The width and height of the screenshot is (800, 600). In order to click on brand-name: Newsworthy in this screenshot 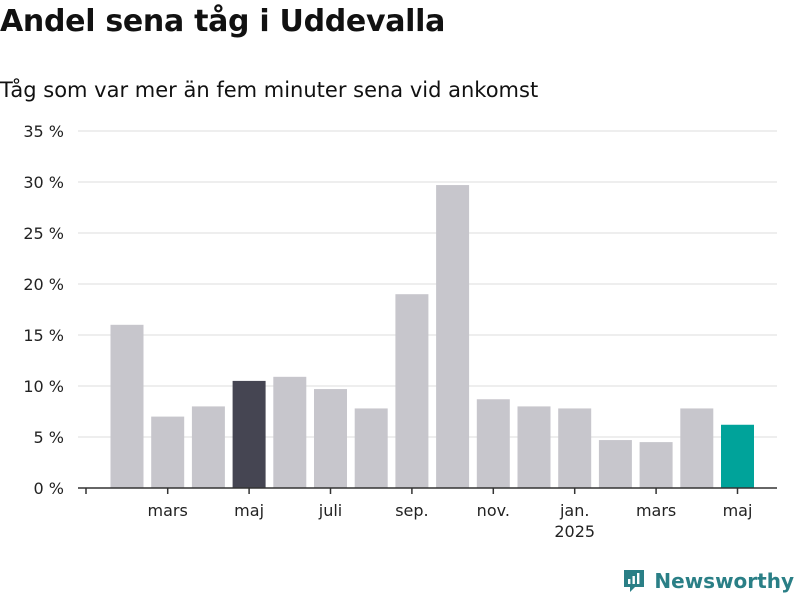, I will do `click(724, 581)`.